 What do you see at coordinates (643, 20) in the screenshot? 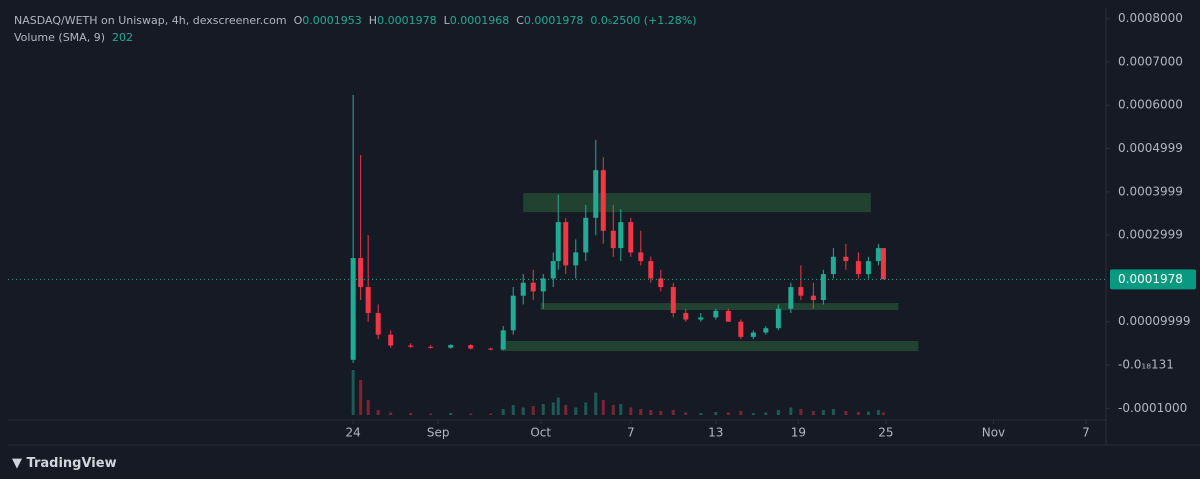
I see `change: 0.0₅2500 (+1.28%)` at bounding box center [643, 20].